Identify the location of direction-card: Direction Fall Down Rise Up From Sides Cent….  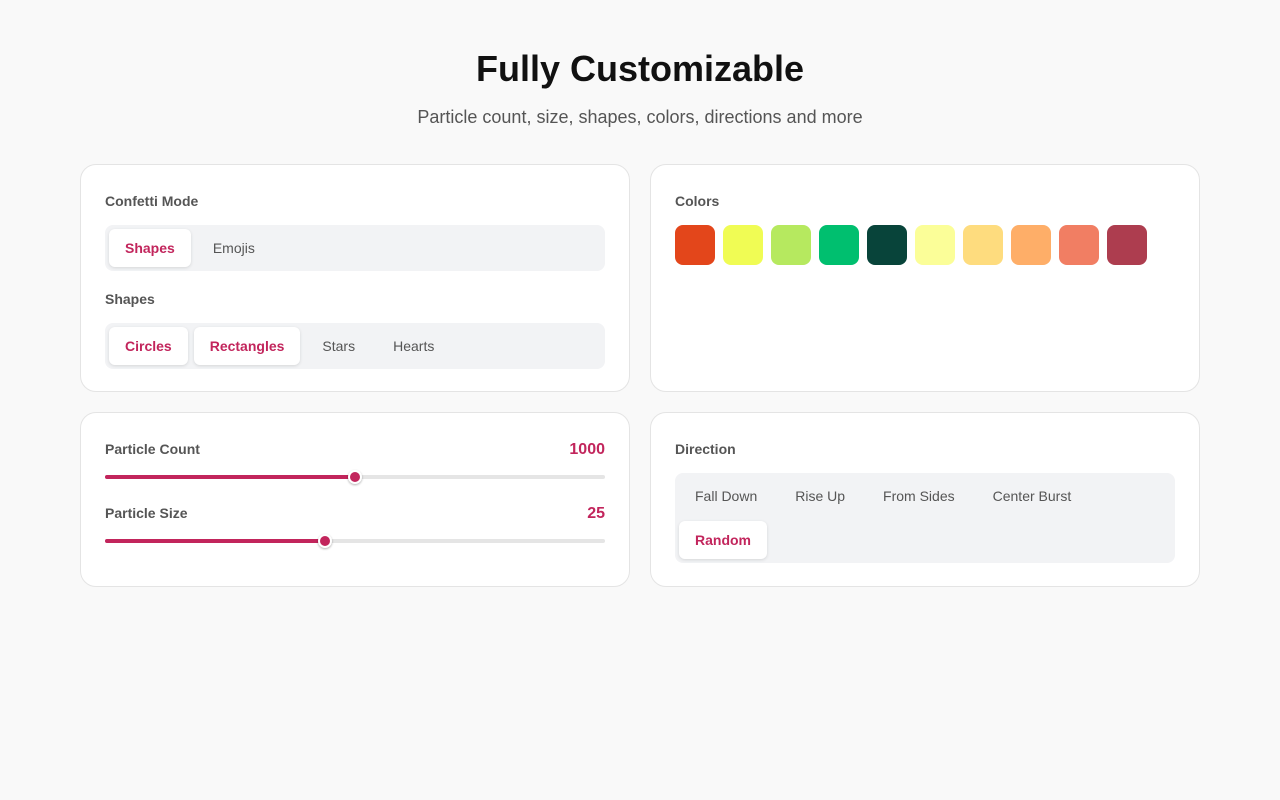
(925, 499).